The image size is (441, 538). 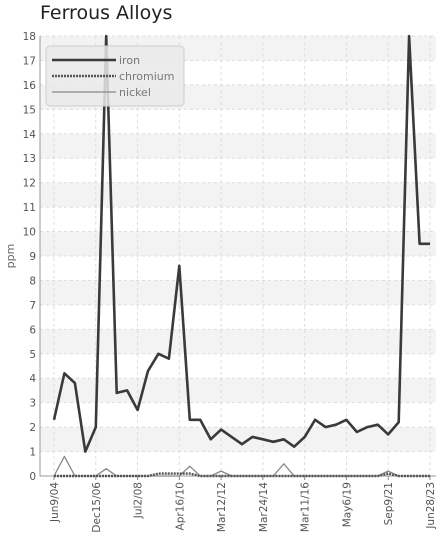 I want to click on y-tick-label: 0, so click(x=32, y=477).